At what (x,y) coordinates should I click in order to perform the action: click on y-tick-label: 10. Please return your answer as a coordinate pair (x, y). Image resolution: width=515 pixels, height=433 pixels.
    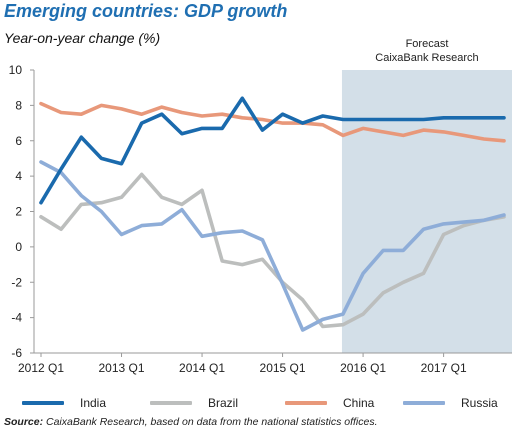
    Looking at the image, I should click on (16, 70).